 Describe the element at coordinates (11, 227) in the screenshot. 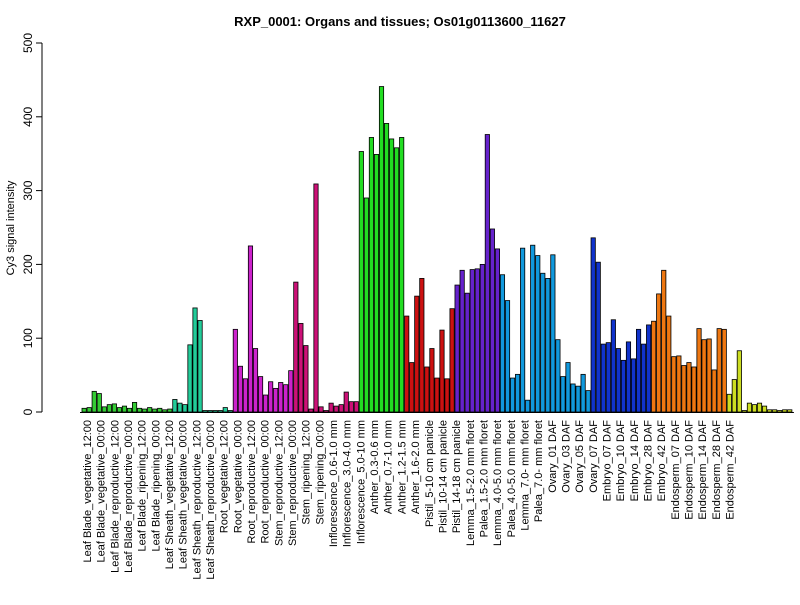

I see `y-axis-label: Cy3 signal intensity` at that location.